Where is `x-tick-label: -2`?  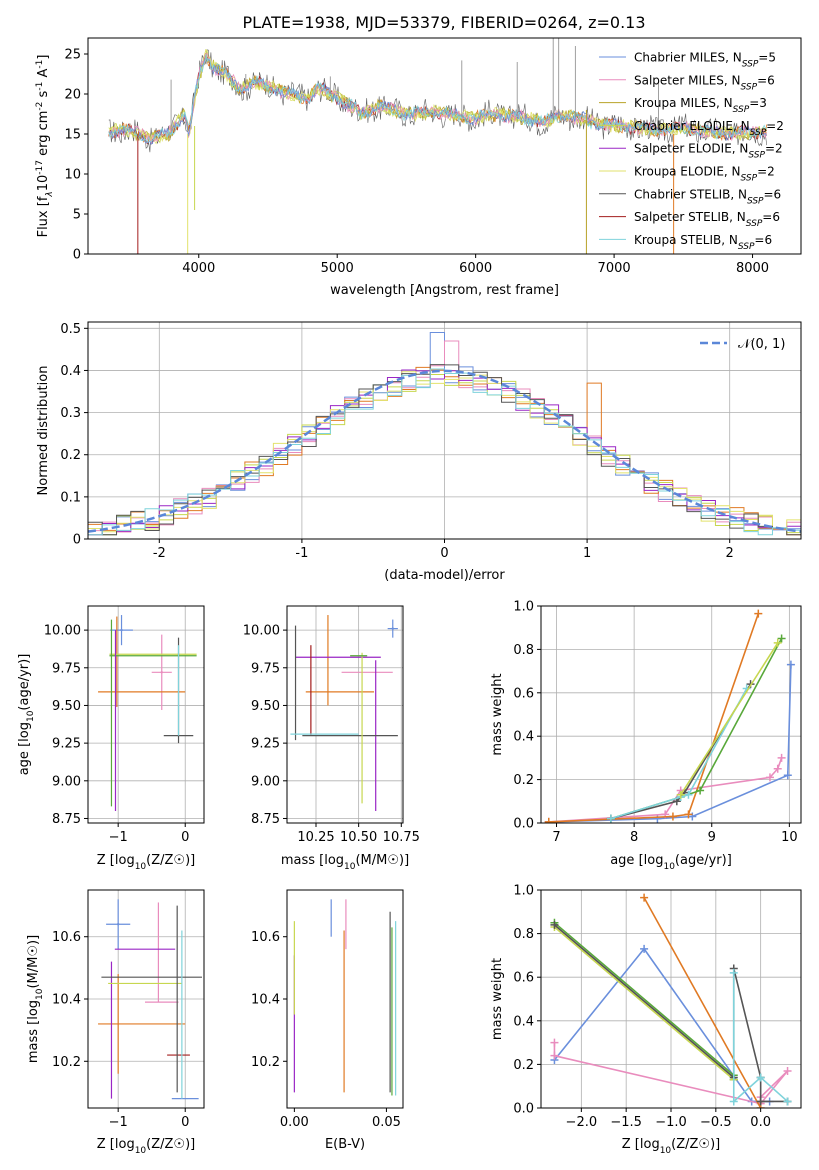
x-tick-label: -2 is located at coordinates (159, 553).